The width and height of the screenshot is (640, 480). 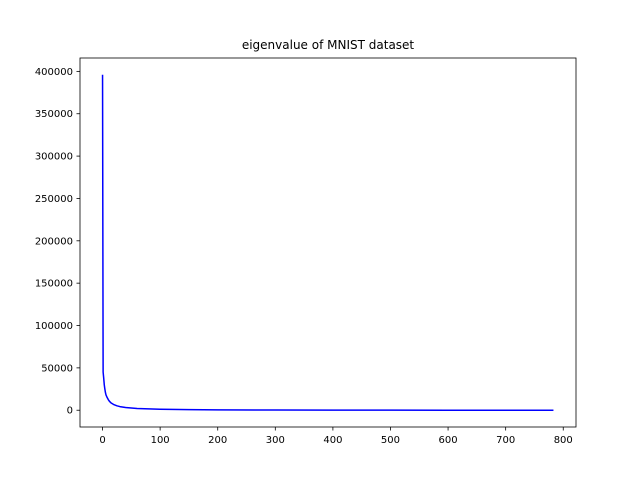 I want to click on x-tick-label: 700, so click(x=505, y=440).